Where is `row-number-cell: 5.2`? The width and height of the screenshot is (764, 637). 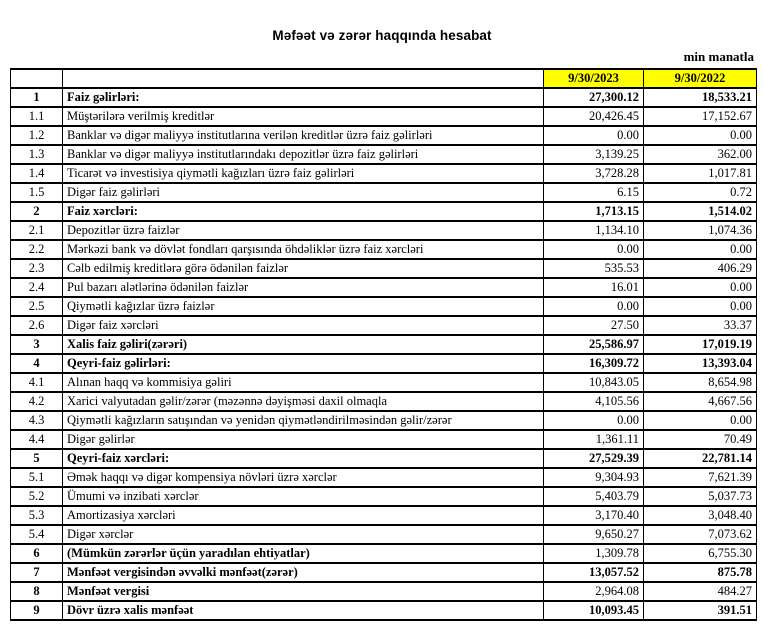 row-number-cell: 5.2 is located at coordinates (36, 496).